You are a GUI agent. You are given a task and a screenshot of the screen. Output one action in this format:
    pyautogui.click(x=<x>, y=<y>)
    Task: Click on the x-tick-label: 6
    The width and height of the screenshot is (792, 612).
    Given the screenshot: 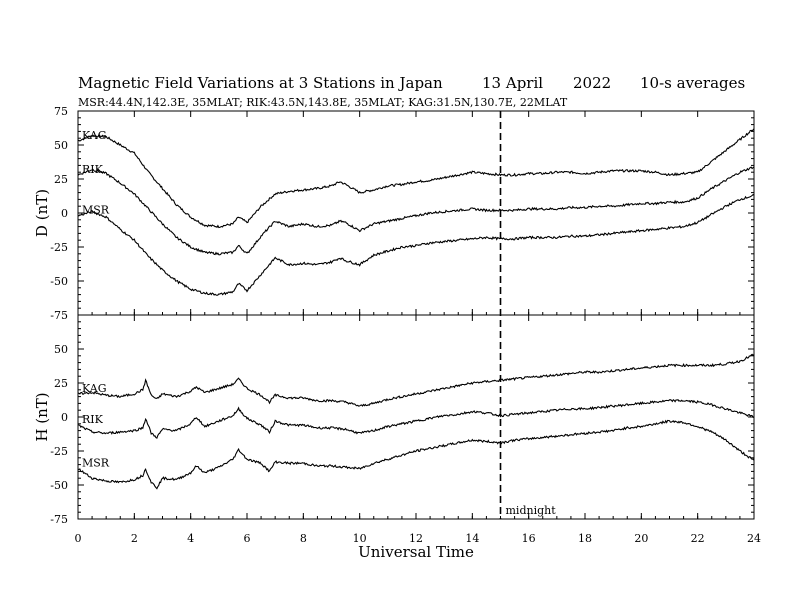 What is the action you would take?
    pyautogui.click(x=247, y=538)
    